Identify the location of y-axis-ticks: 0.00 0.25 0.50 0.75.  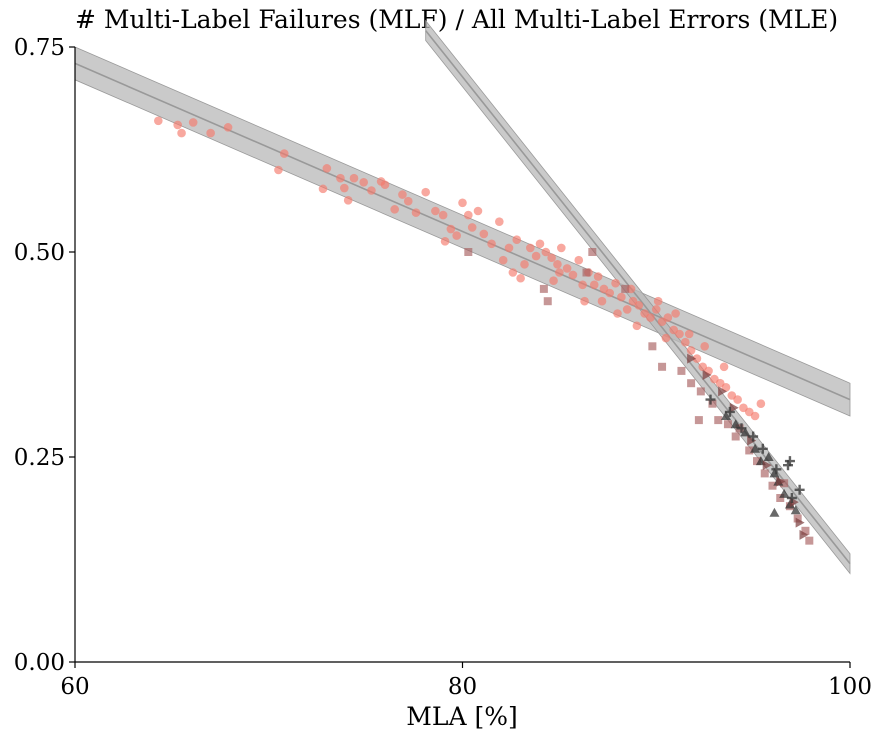
(44, 355).